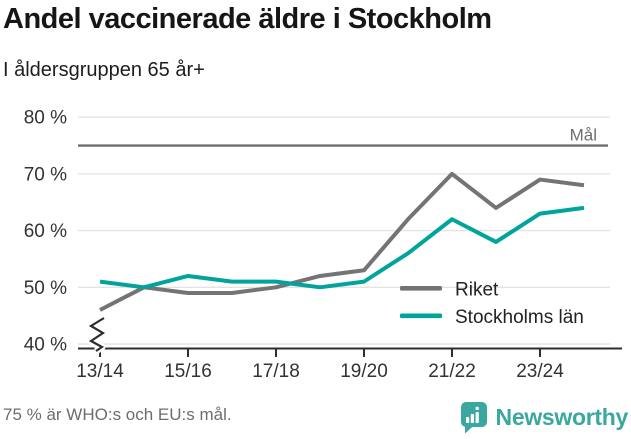  I want to click on legend-label-stockholms-l-n: Stockholms län, so click(519, 317).